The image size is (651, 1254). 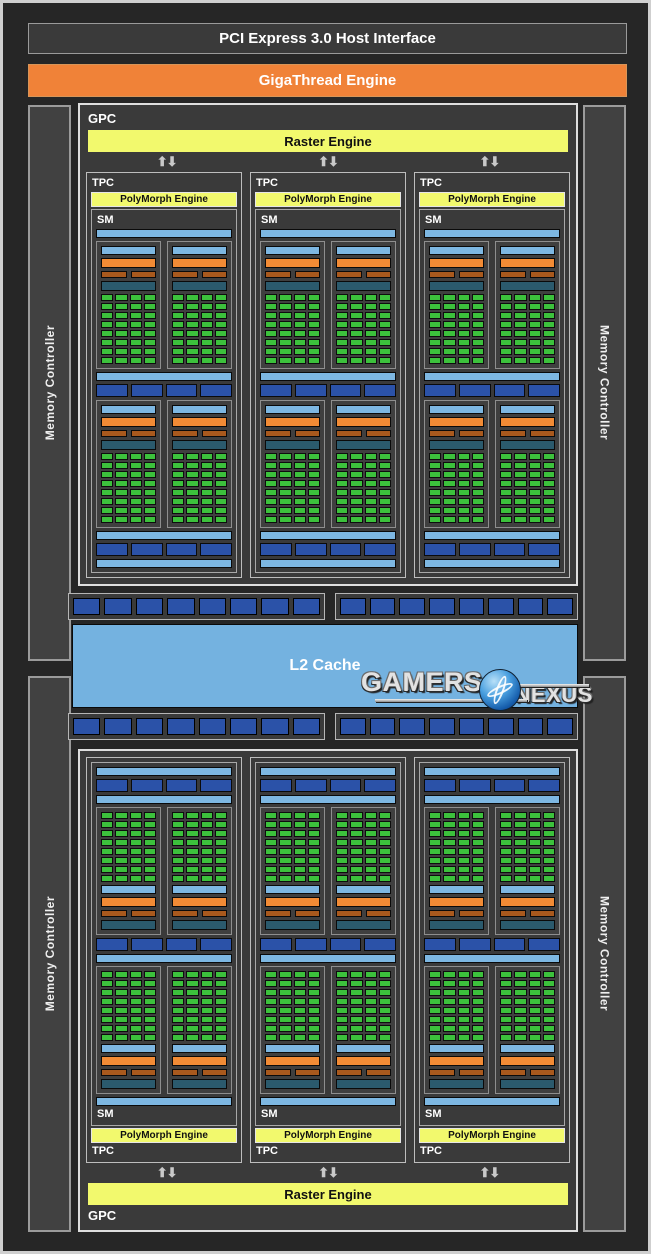 I want to click on processing-block, so click(x=292, y=871).